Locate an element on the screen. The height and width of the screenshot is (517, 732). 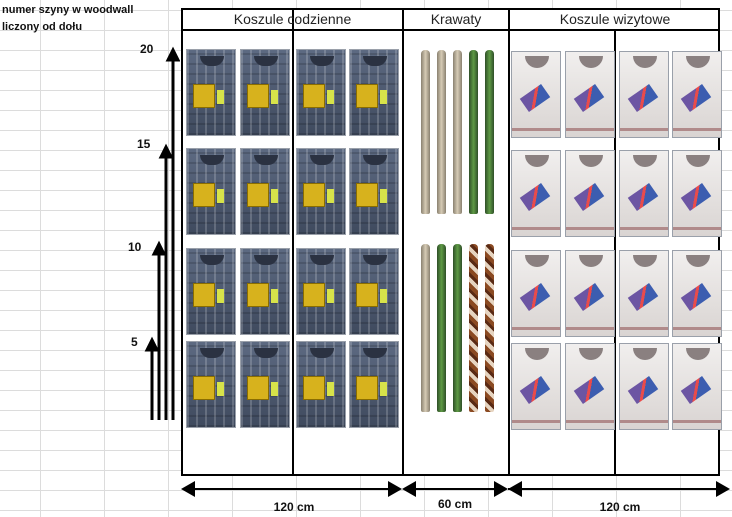
rail-arrow-10-head is located at coordinates (159, 248).